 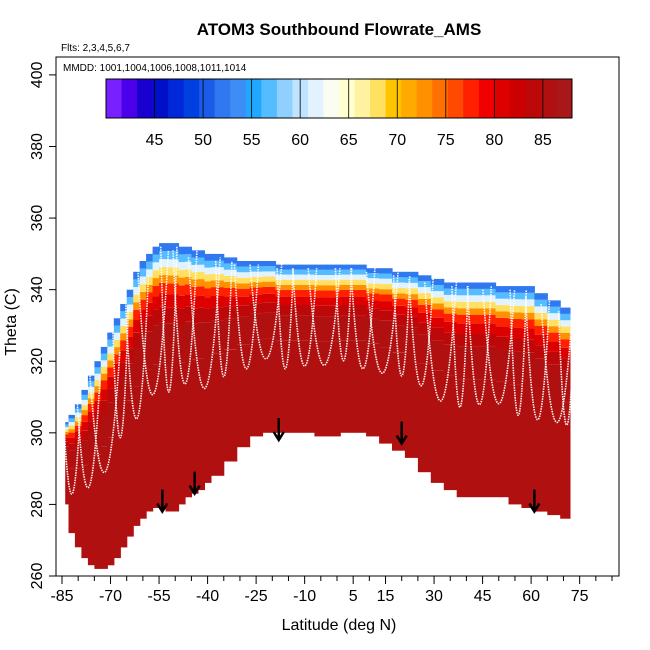 I want to click on arrow-marker, so click(x=194, y=484).